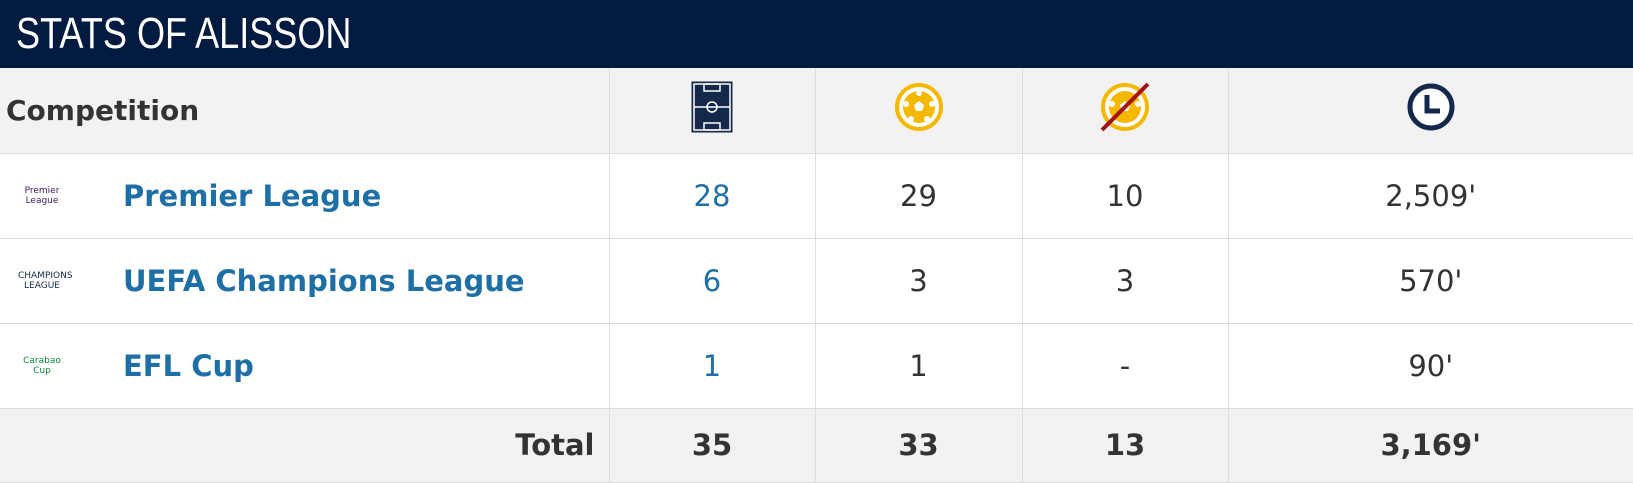 The height and width of the screenshot is (483, 1633). Describe the element at coordinates (1125, 445) in the screenshot. I see `total-cell: 13` at that location.